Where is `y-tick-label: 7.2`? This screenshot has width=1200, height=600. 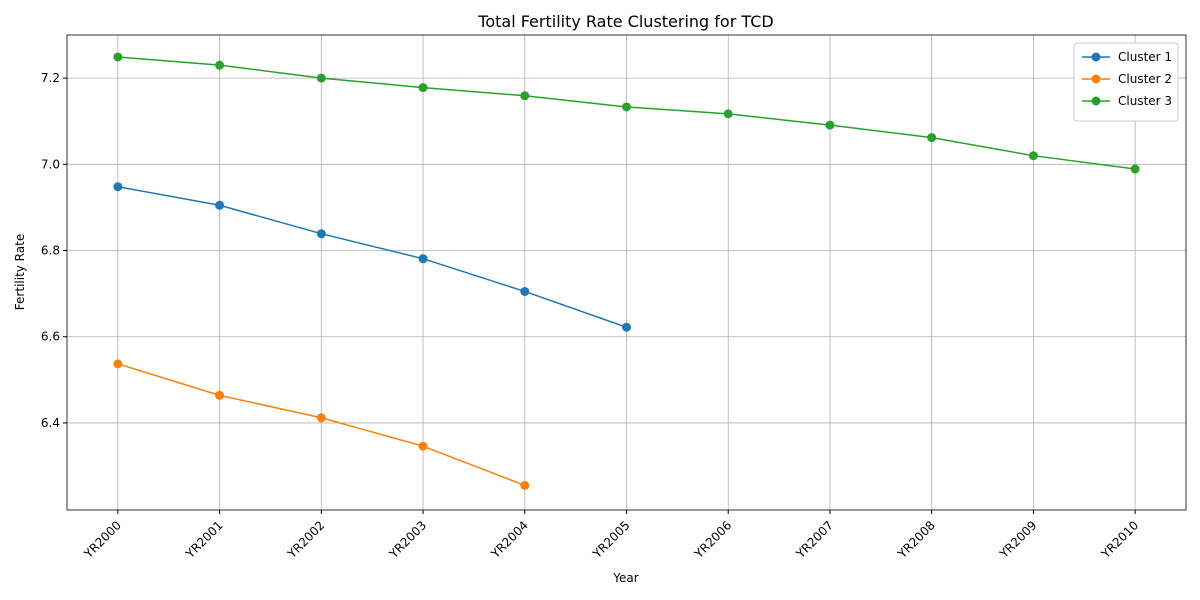
y-tick-label: 7.2 is located at coordinates (50, 78).